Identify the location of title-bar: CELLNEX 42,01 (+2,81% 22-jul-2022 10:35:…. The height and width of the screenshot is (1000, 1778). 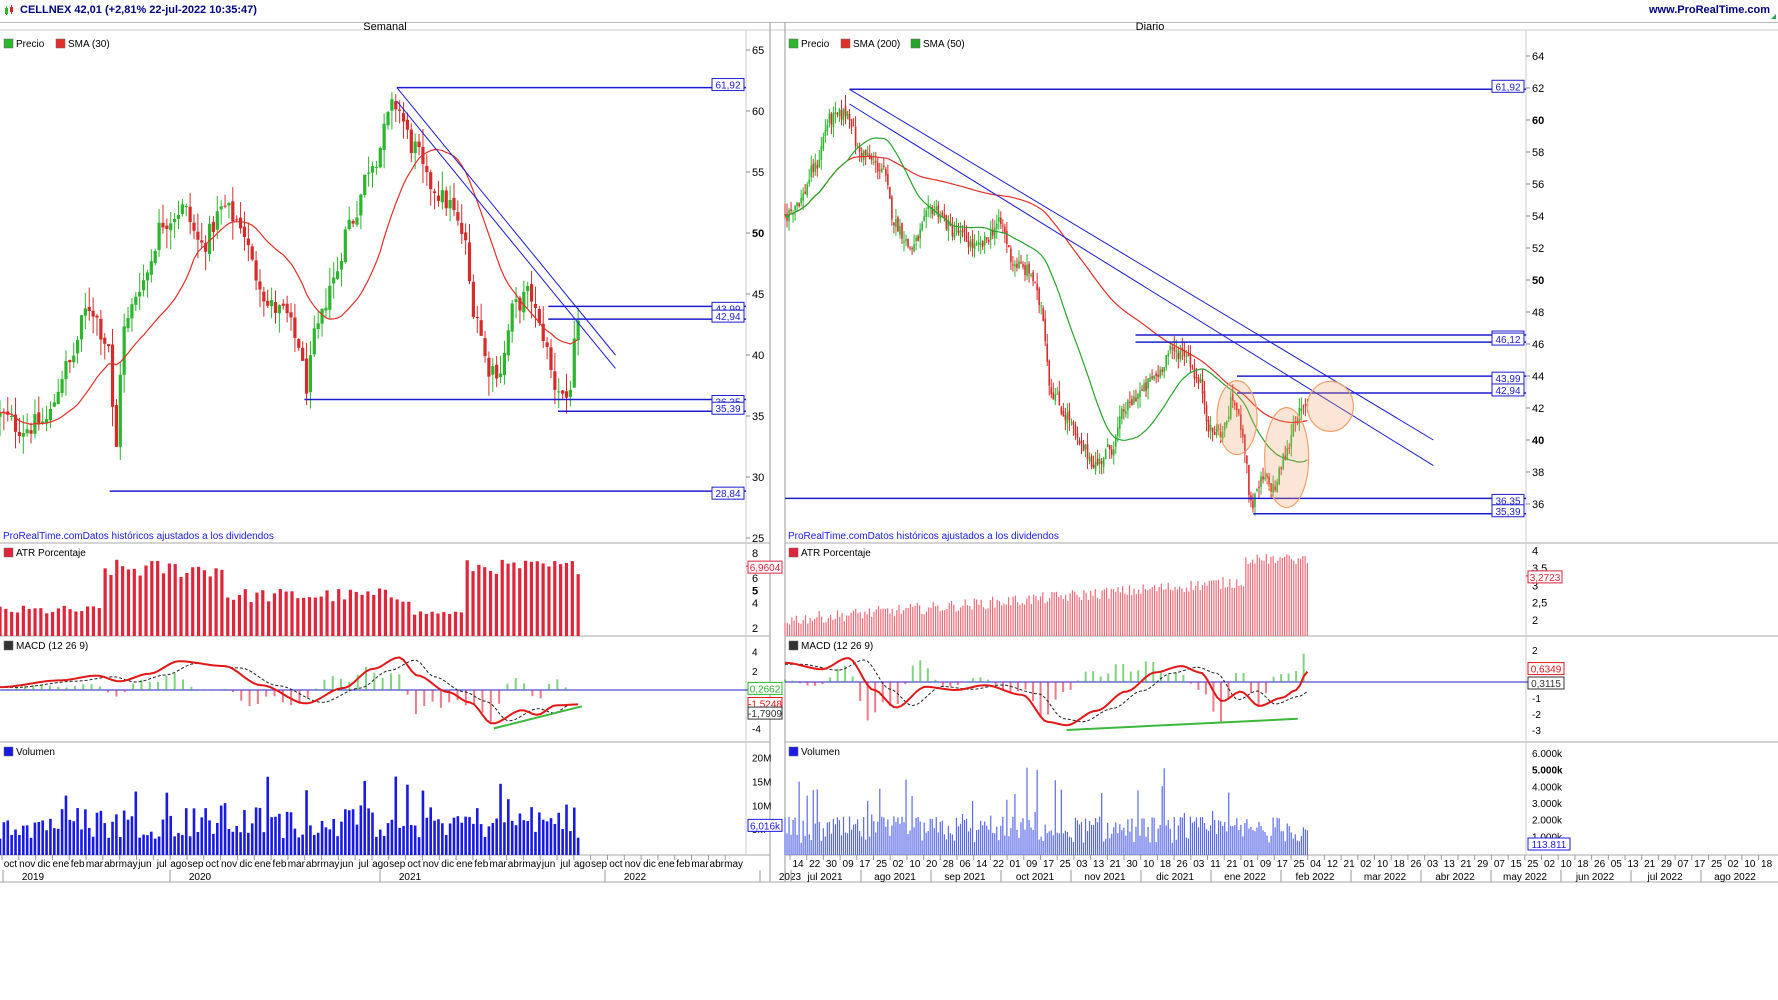
(889, 11).